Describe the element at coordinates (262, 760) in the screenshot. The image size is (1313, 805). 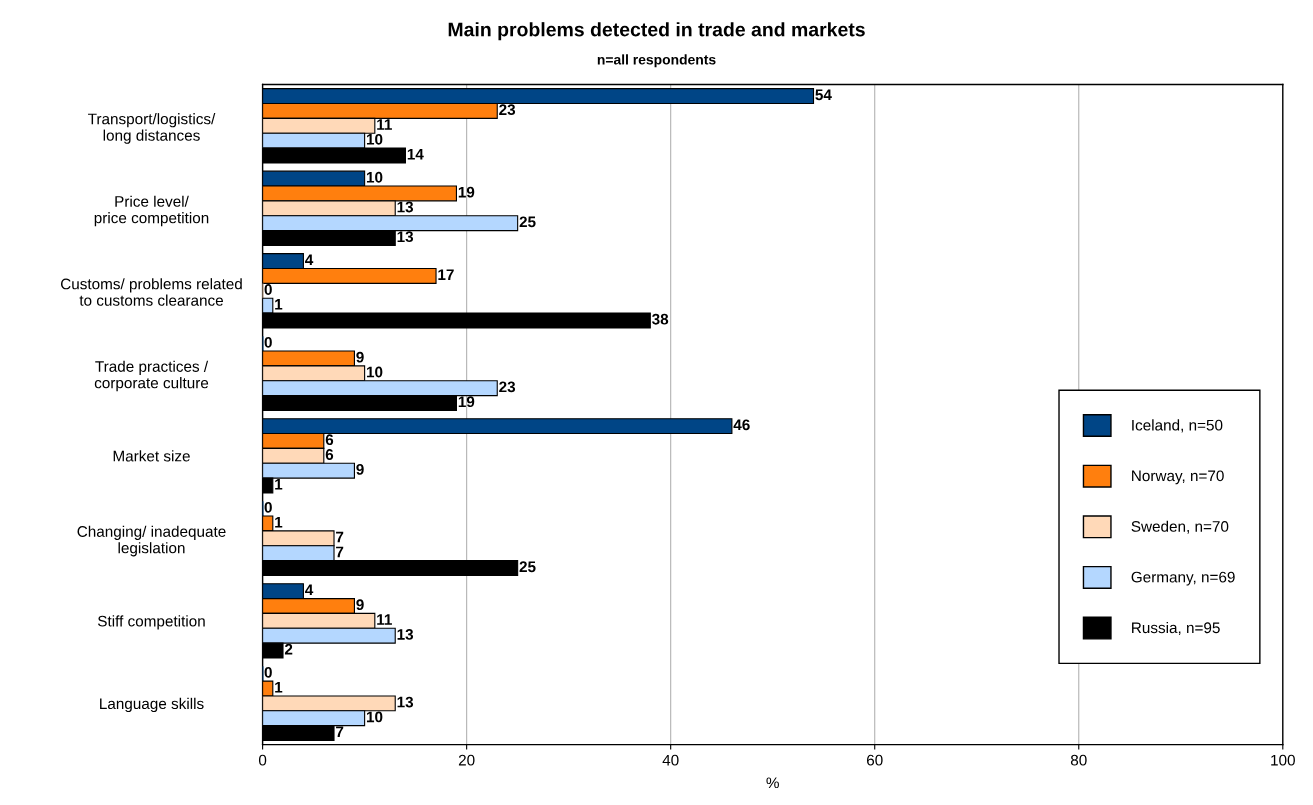
I see `x-tick-label: 0` at that location.